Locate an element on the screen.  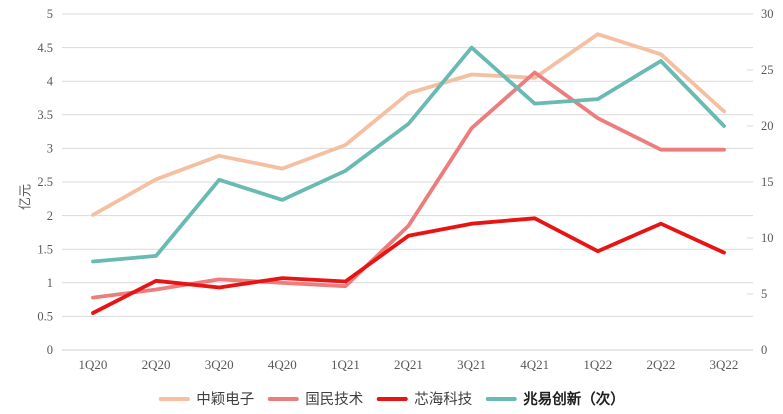
x-axis-tick-label: 1Q20 is located at coordinates (93, 364).